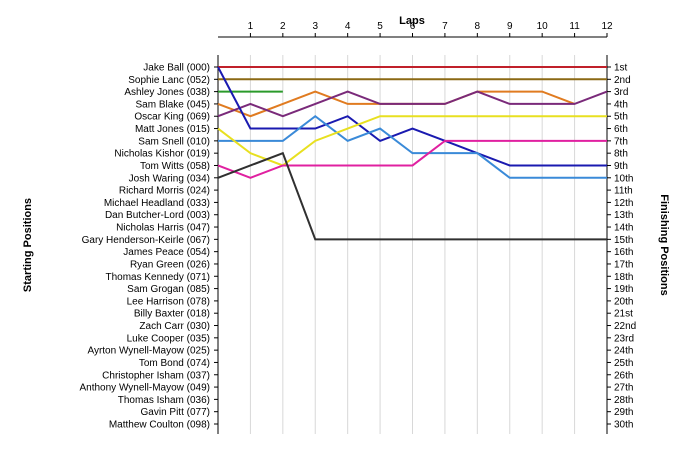  I want to click on finishing-label: 18th, so click(623, 277).